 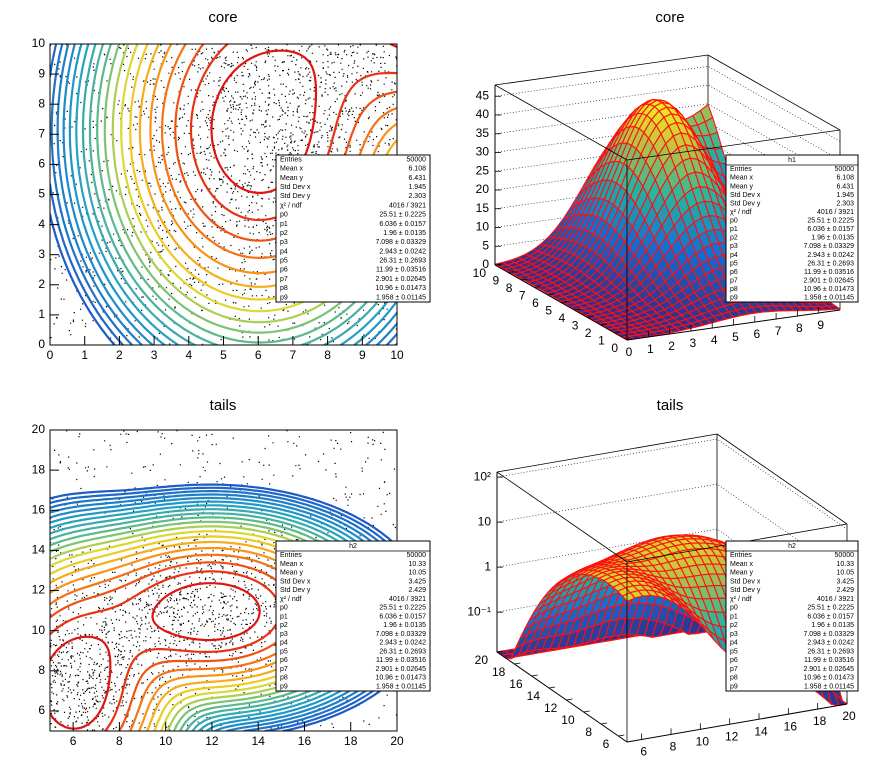 What do you see at coordinates (39, 550) in the screenshot?
I see `y-tick-label: 14` at bounding box center [39, 550].